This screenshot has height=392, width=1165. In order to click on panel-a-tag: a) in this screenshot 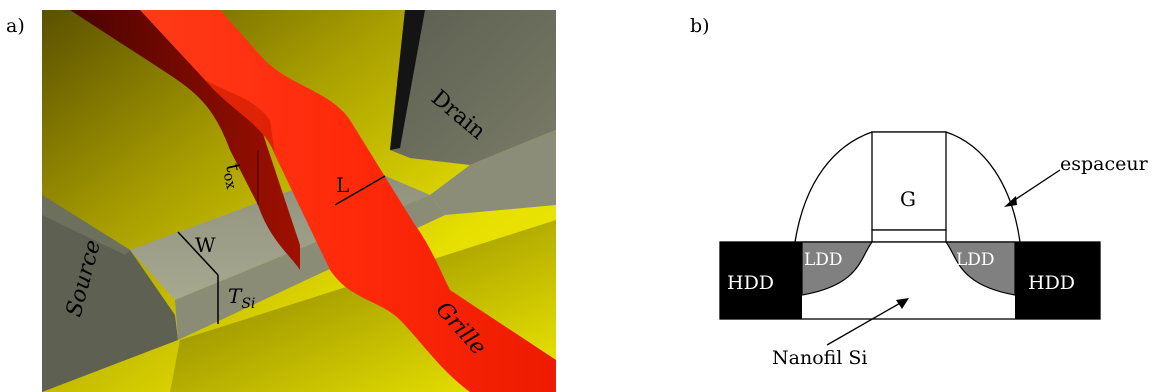, I will do `click(15, 26)`.